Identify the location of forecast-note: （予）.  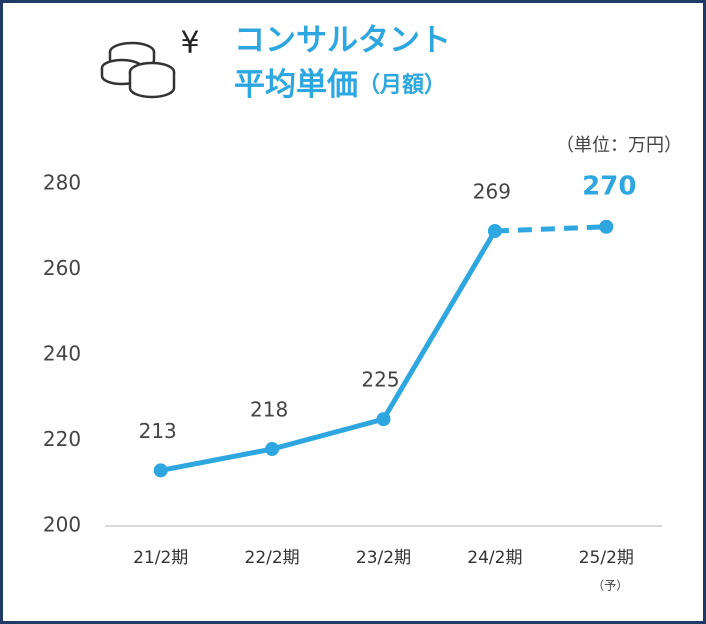
(610, 586).